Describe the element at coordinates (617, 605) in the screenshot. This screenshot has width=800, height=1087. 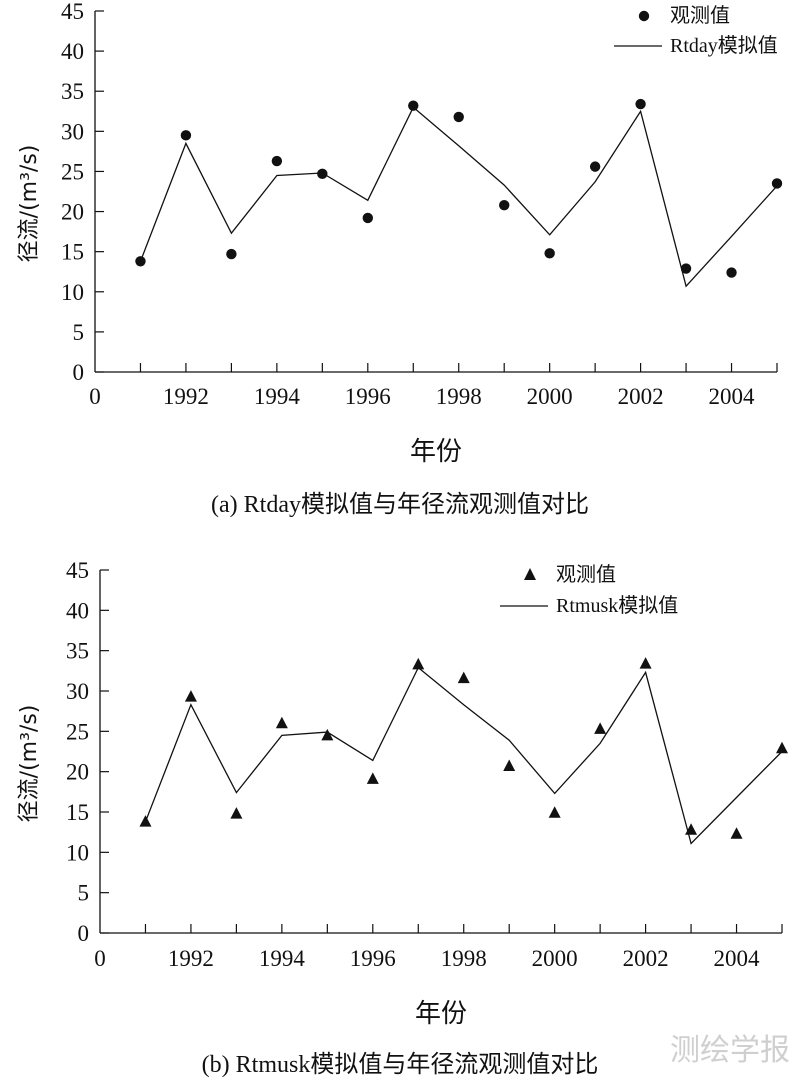
I see `legend-simulated-label: Rtmusk模拟值` at that location.